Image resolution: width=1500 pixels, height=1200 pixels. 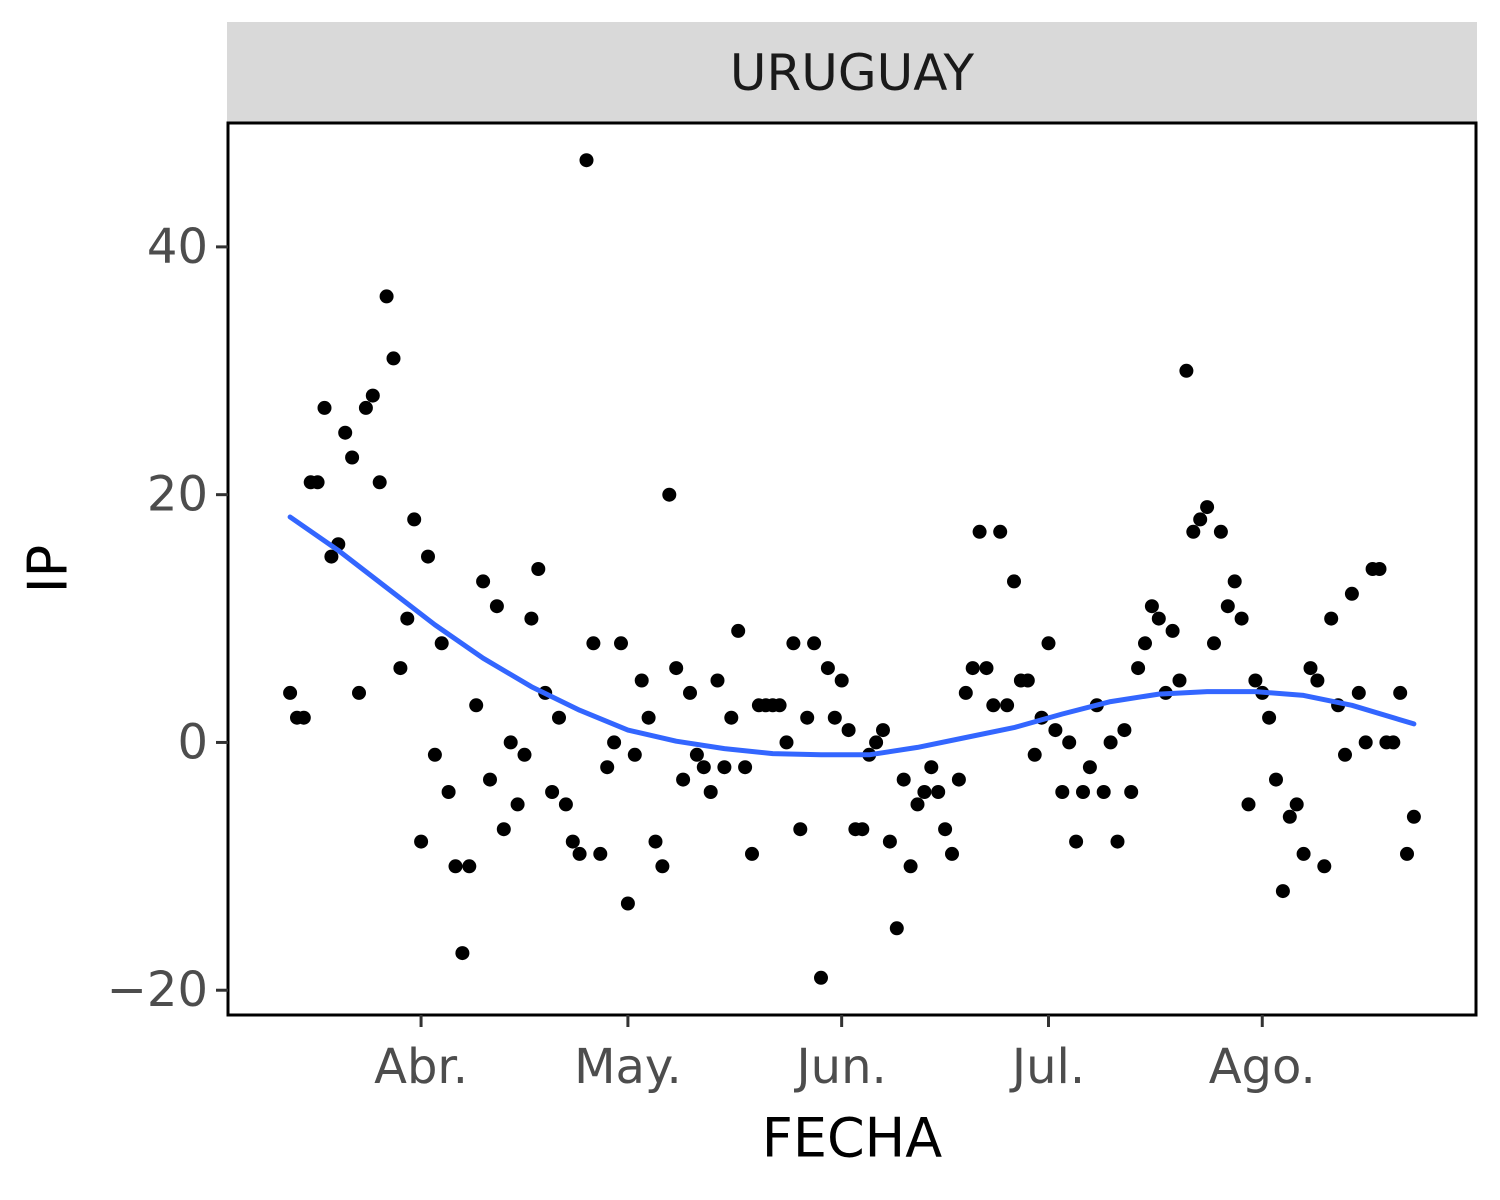 I want to click on x-tick-label: May., so click(x=628, y=1067).